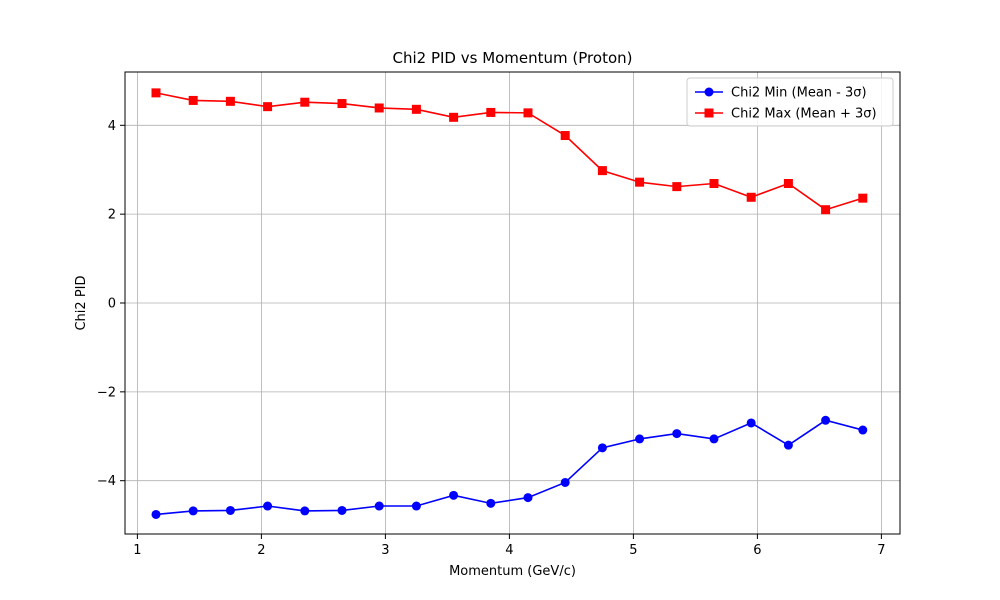 The height and width of the screenshot is (600, 1000). What do you see at coordinates (81, 302) in the screenshot?
I see `y-axis-label: Chi2 PID` at bounding box center [81, 302].